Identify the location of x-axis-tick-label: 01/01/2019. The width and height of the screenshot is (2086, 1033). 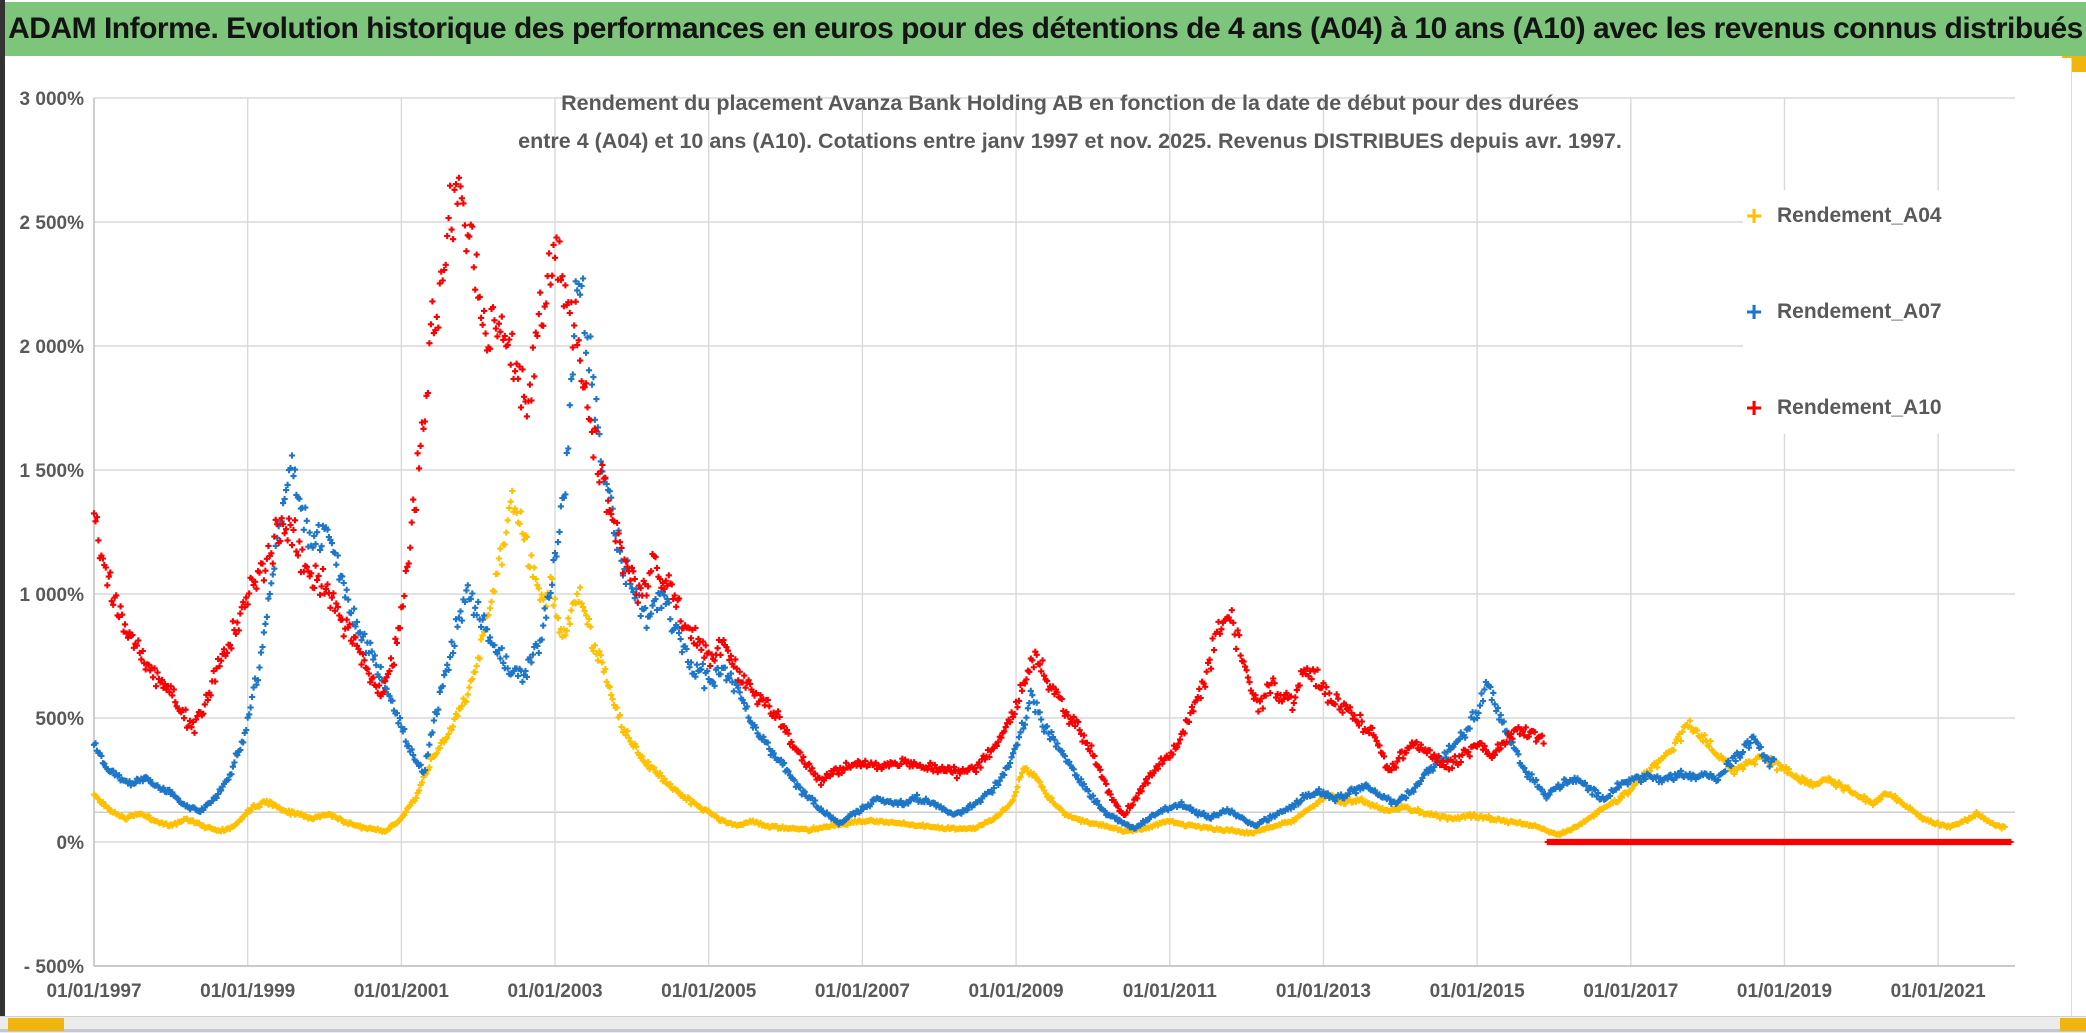
(1784, 991).